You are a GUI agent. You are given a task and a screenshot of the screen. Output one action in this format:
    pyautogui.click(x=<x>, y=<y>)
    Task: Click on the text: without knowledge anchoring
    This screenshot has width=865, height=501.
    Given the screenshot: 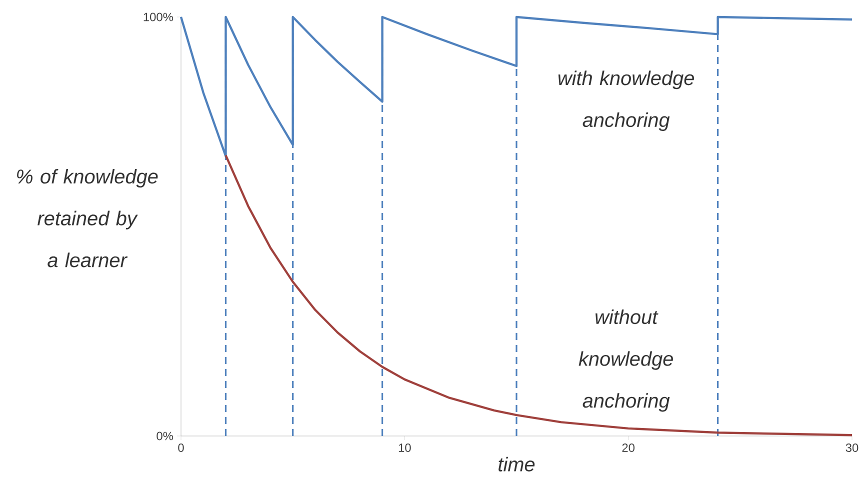 What is the action you would take?
    pyautogui.click(x=625, y=360)
    